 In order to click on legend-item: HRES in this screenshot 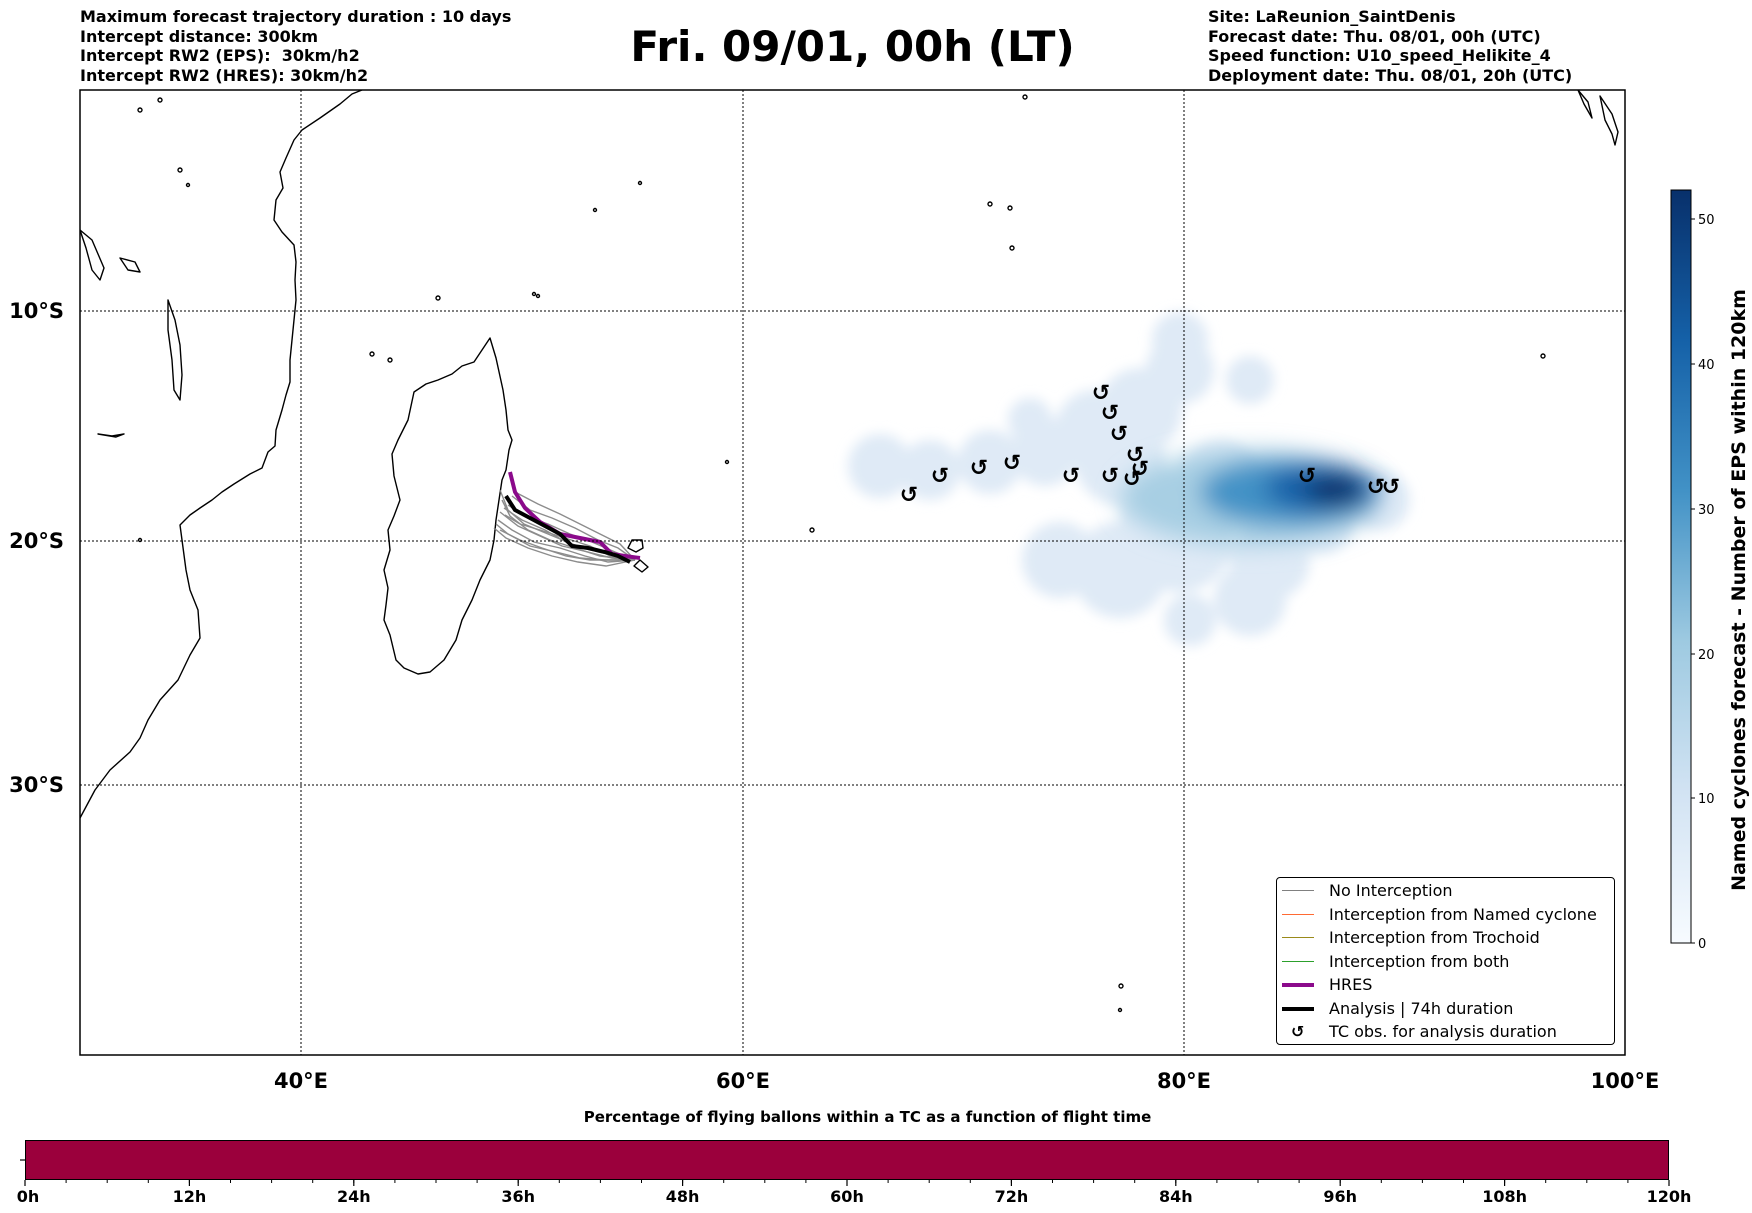, I will do `click(1445, 985)`.